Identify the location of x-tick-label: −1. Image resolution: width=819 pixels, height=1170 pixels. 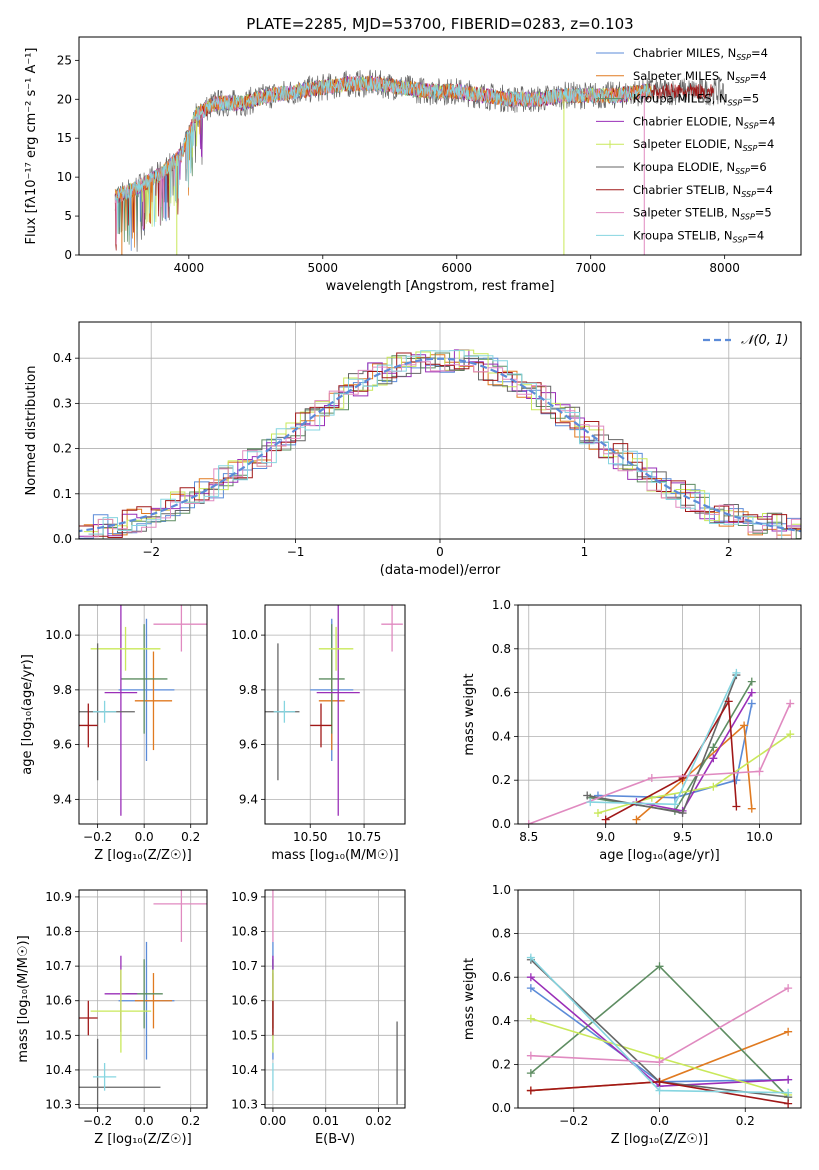
(296, 552).